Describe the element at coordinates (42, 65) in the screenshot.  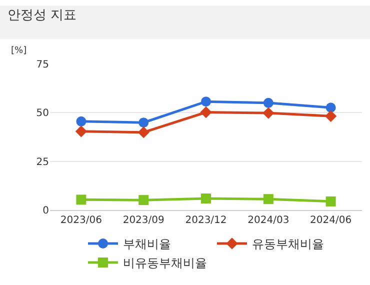
I see `y-tick-label: 75` at that location.